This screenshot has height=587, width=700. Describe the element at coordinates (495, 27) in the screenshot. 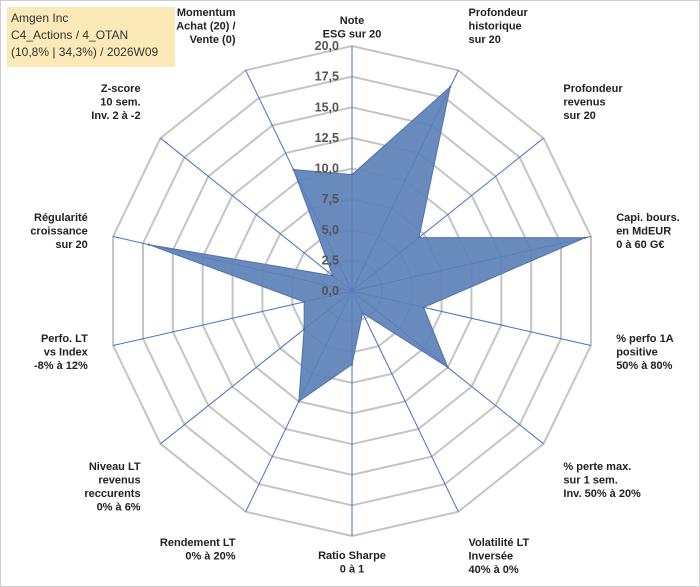

I see `axis-label-line: historique` at that location.